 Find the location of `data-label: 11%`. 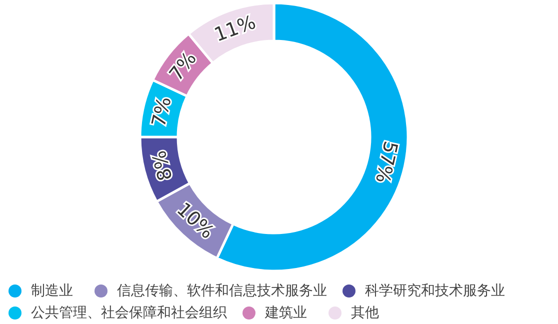

data-label: 11% is located at coordinates (235, 28).